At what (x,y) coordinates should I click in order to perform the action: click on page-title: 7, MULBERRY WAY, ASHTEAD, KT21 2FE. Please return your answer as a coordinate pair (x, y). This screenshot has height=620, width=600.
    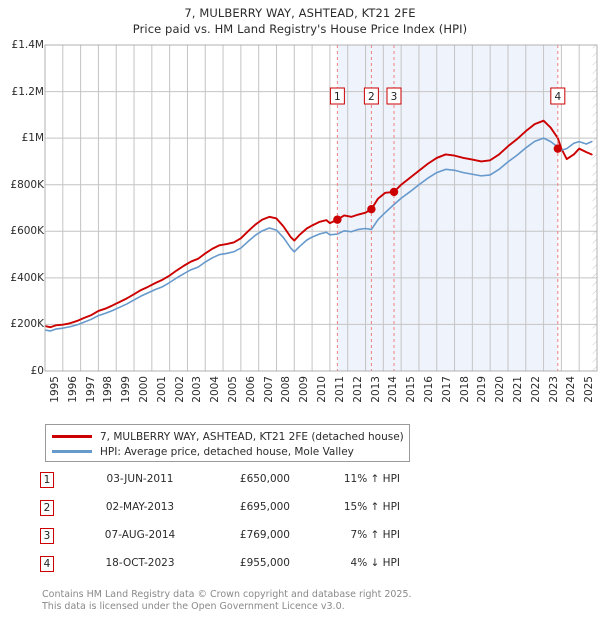
    Looking at the image, I should click on (300, 13).